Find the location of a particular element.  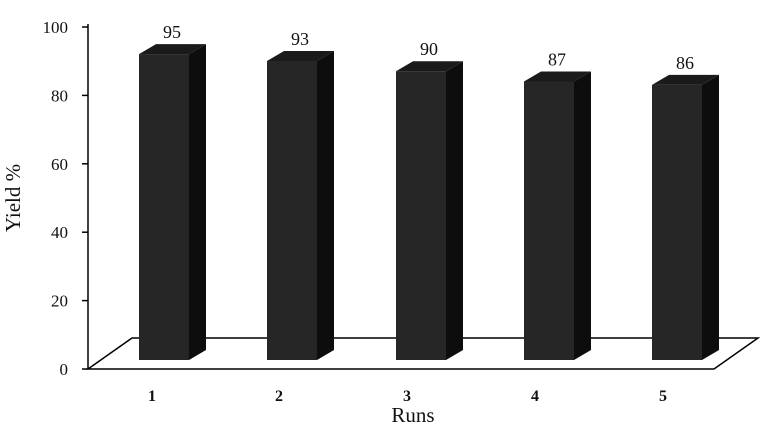

y-tick-label: 20 is located at coordinates (59, 301).